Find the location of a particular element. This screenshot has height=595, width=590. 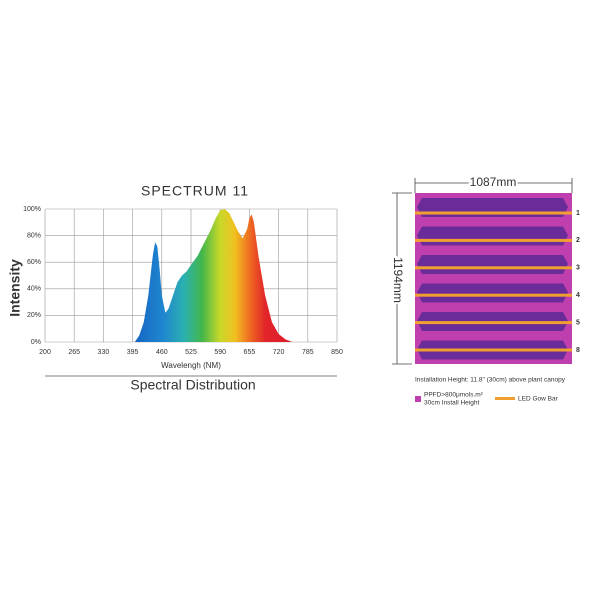

x-tick-label: 330 is located at coordinates (104, 352).